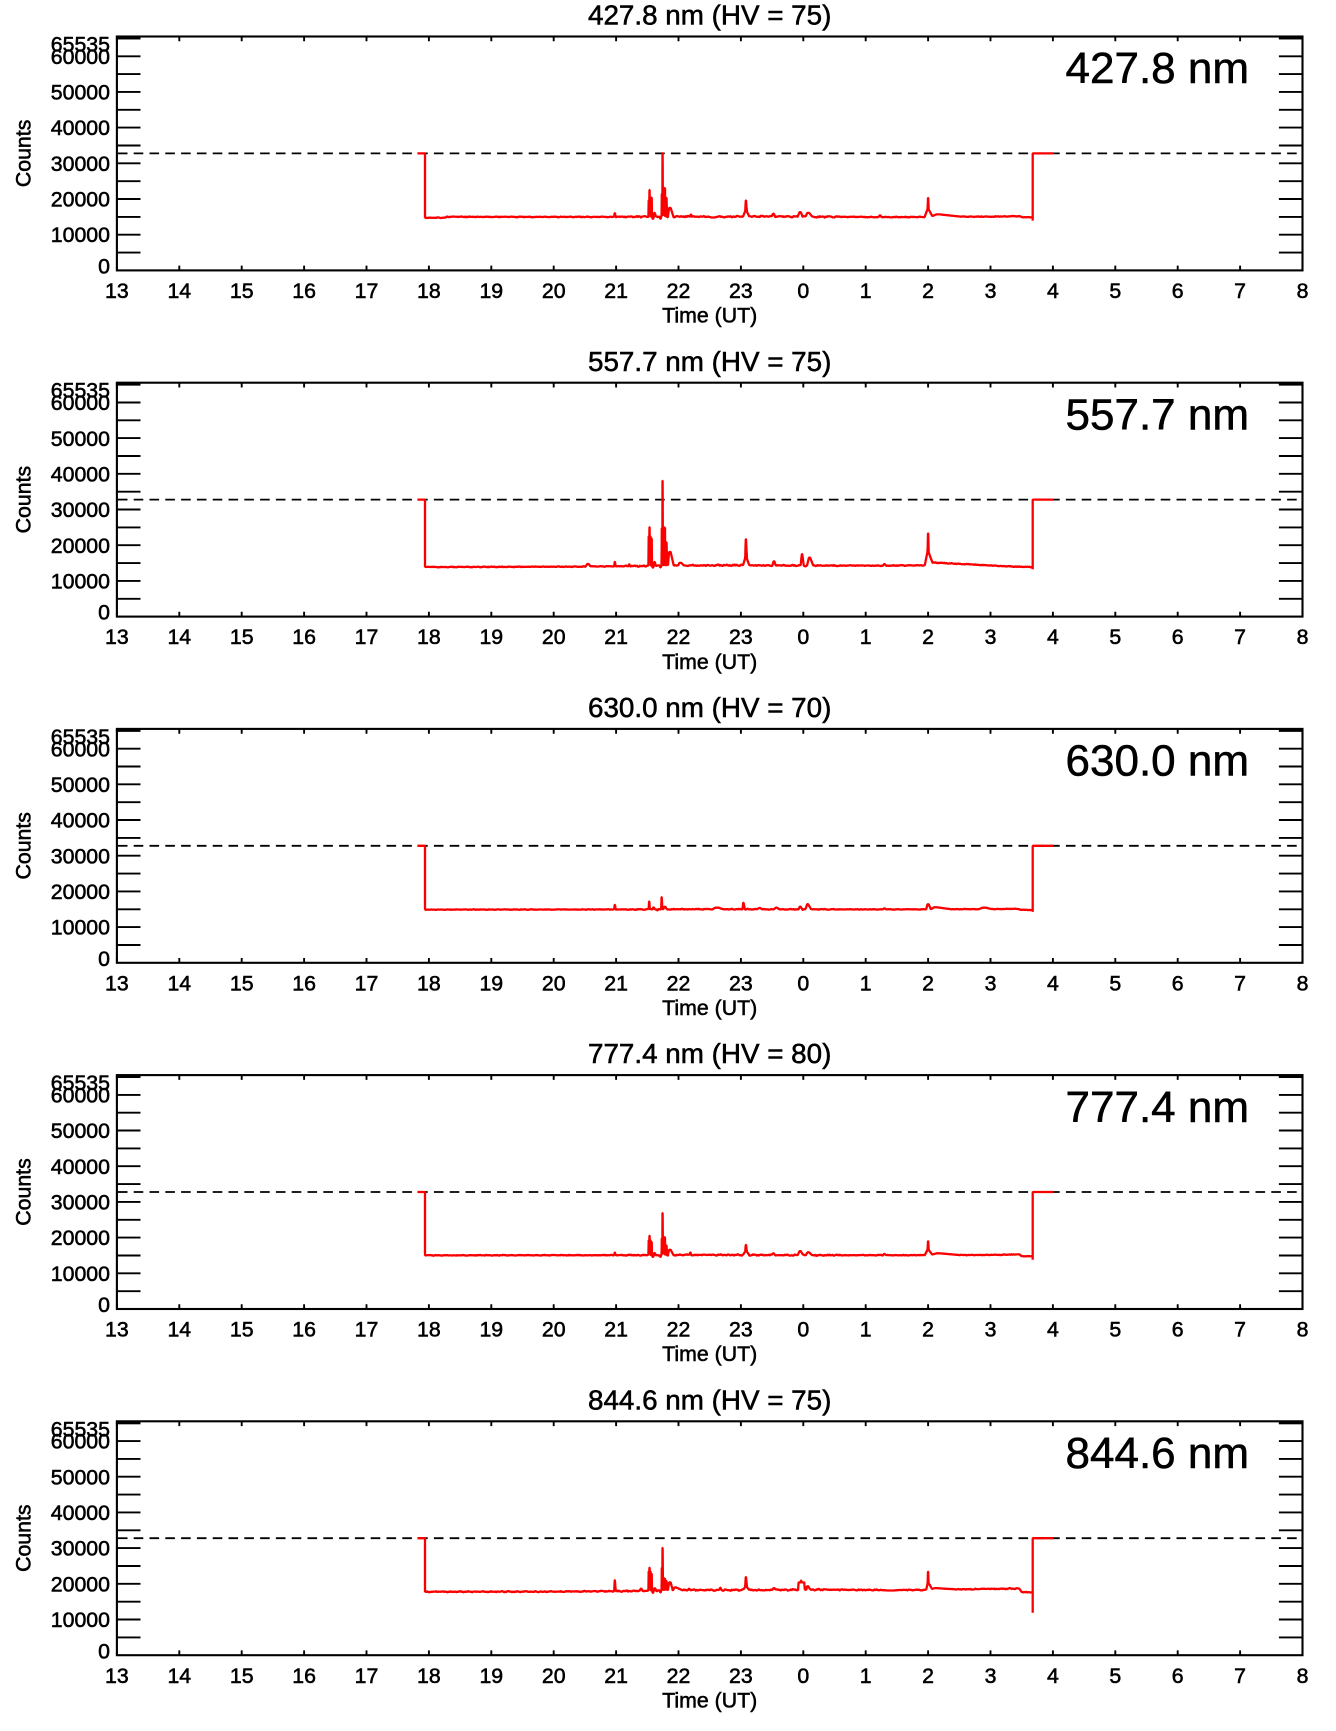 This screenshot has width=1336, height=1731. I want to click on svg-text: 13, so click(117, 637).